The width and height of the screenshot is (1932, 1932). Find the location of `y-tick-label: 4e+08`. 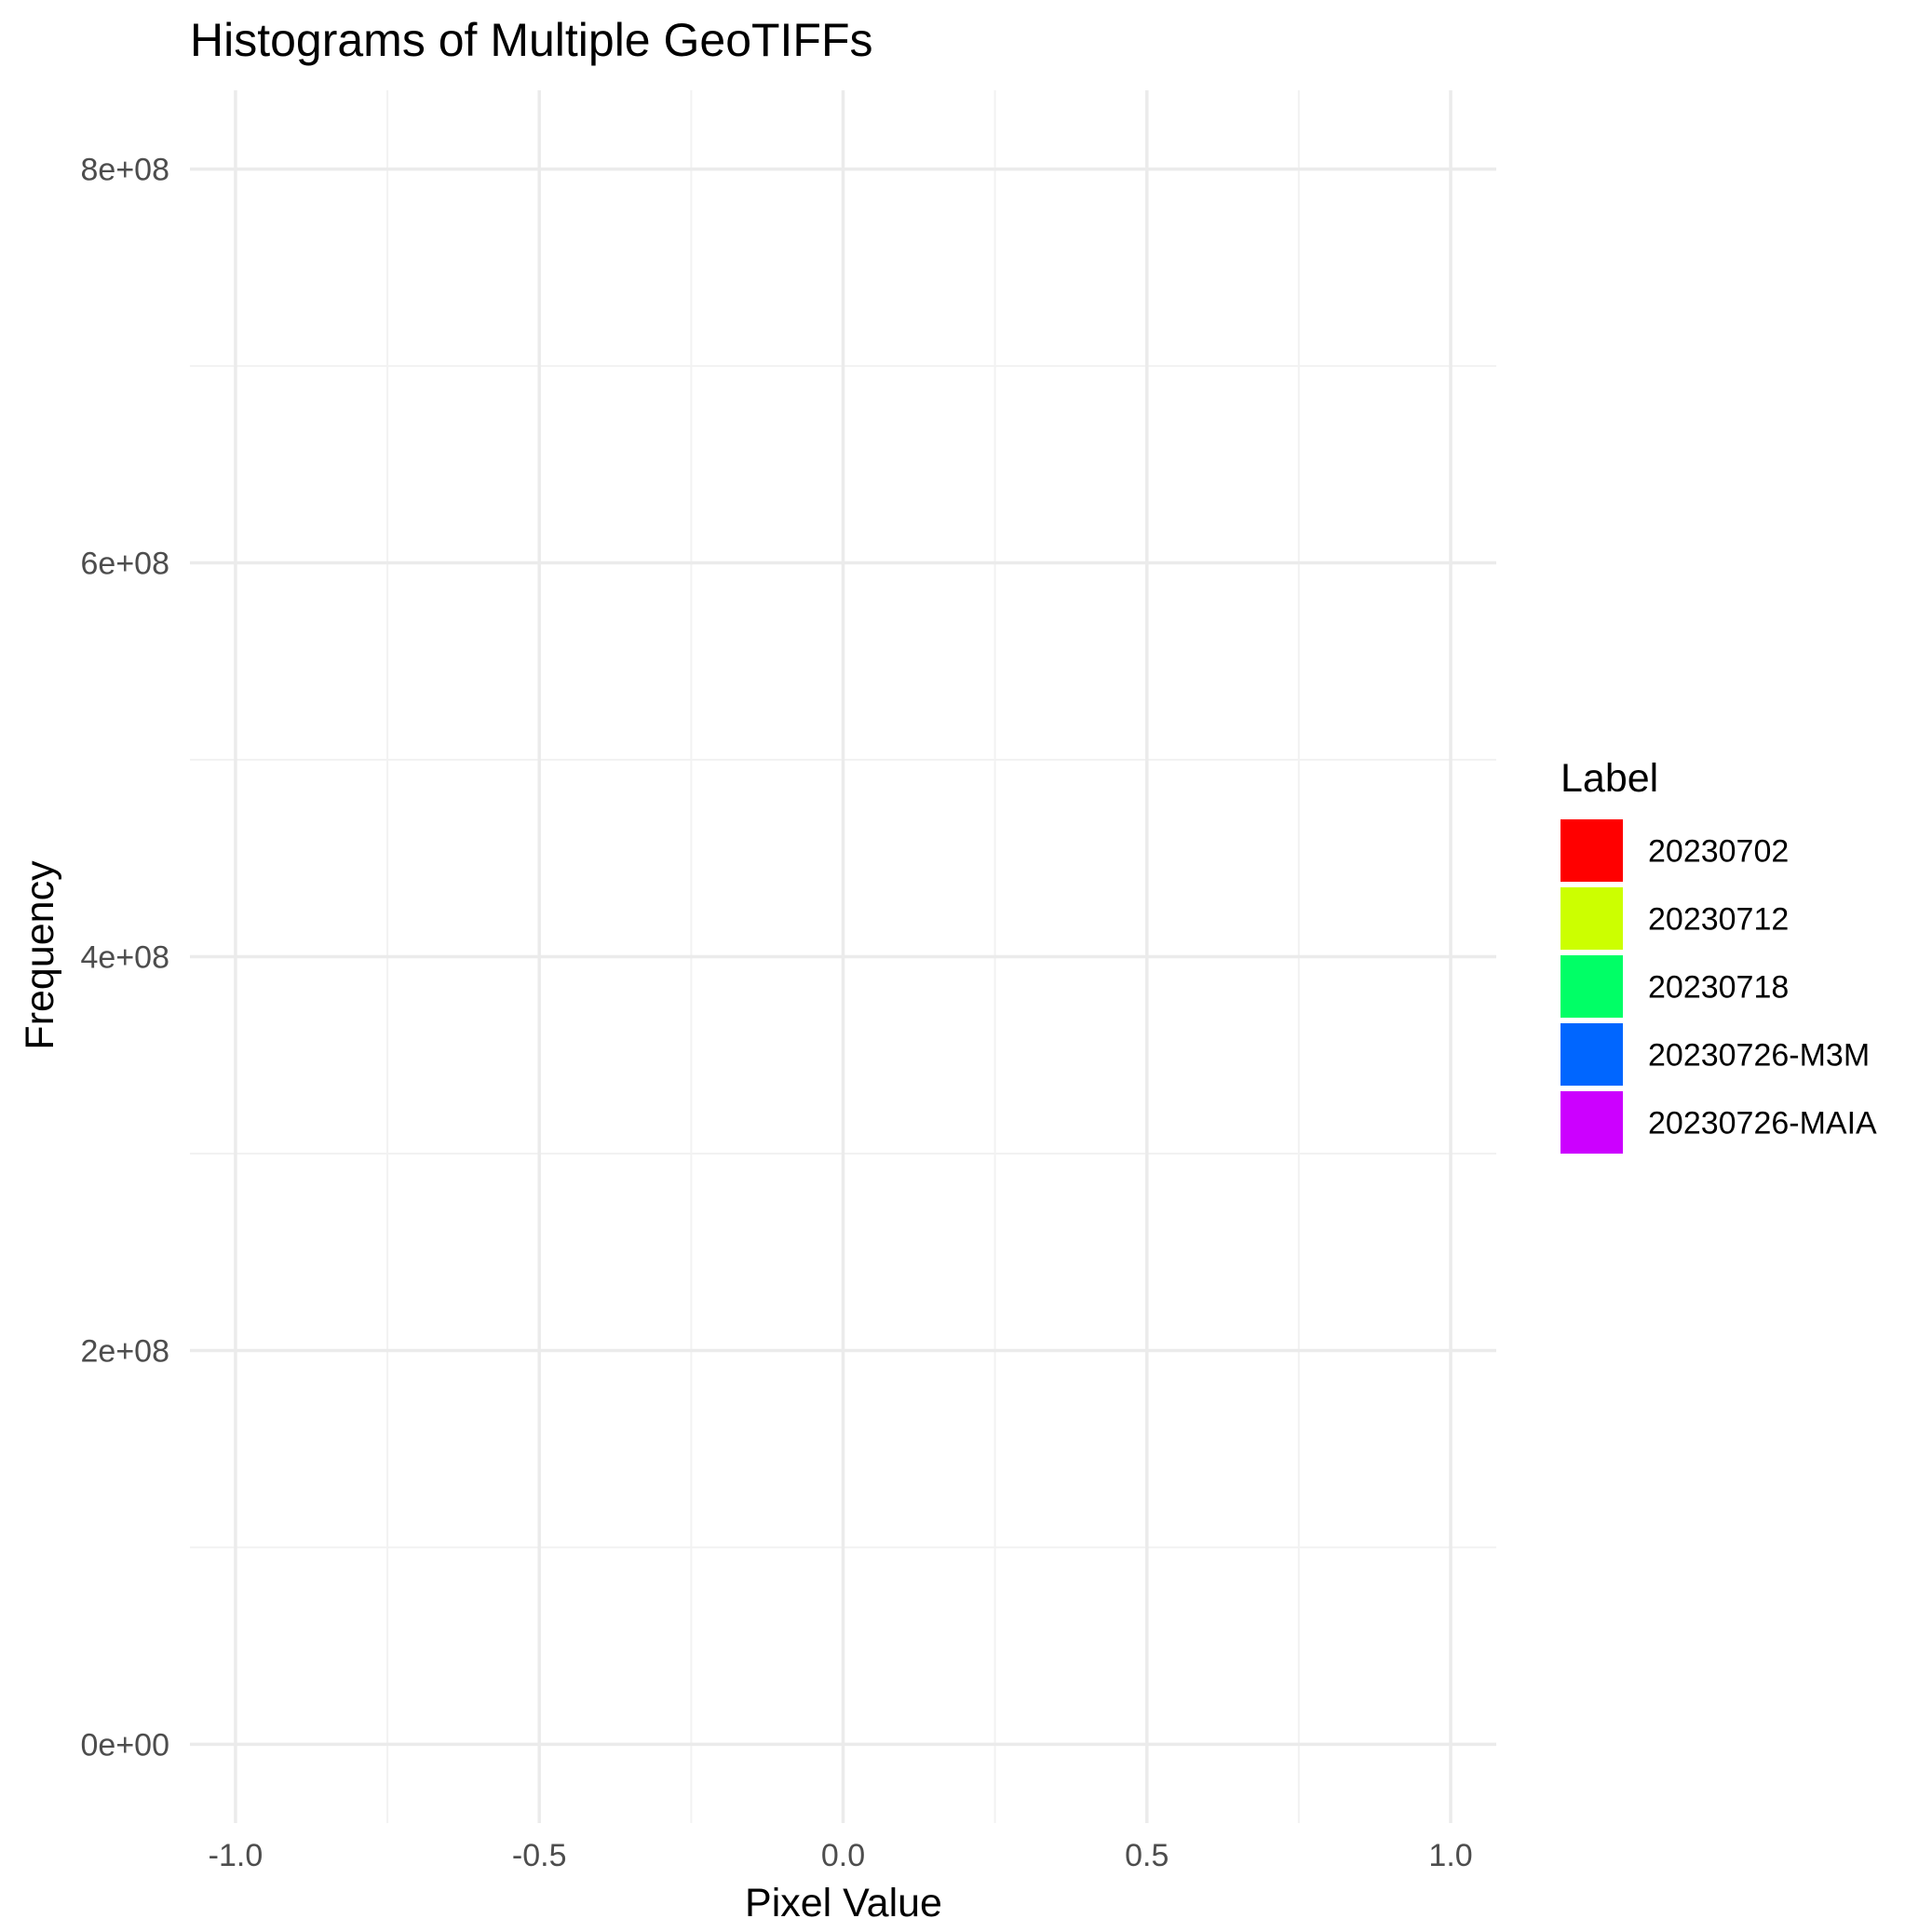

y-tick-label: 4e+08 is located at coordinates (126, 958).